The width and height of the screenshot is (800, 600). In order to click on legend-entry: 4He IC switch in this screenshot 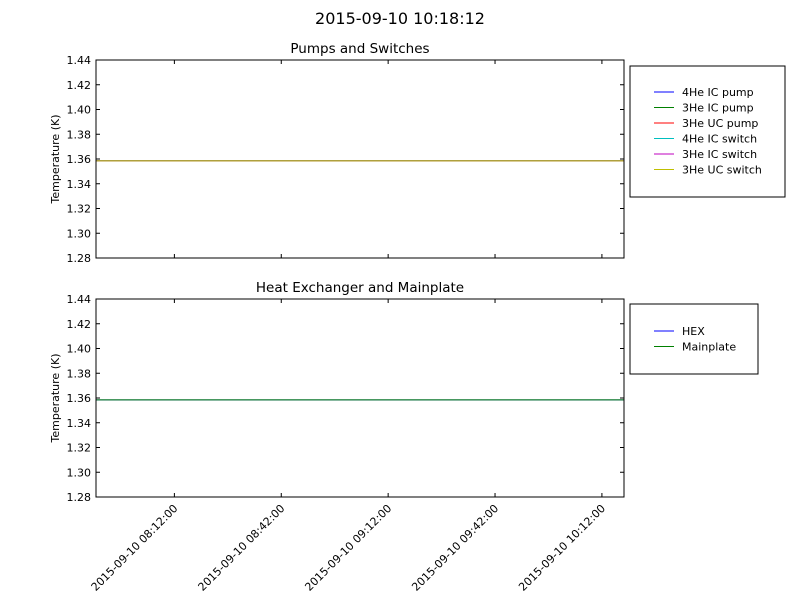, I will do `click(719, 139)`.